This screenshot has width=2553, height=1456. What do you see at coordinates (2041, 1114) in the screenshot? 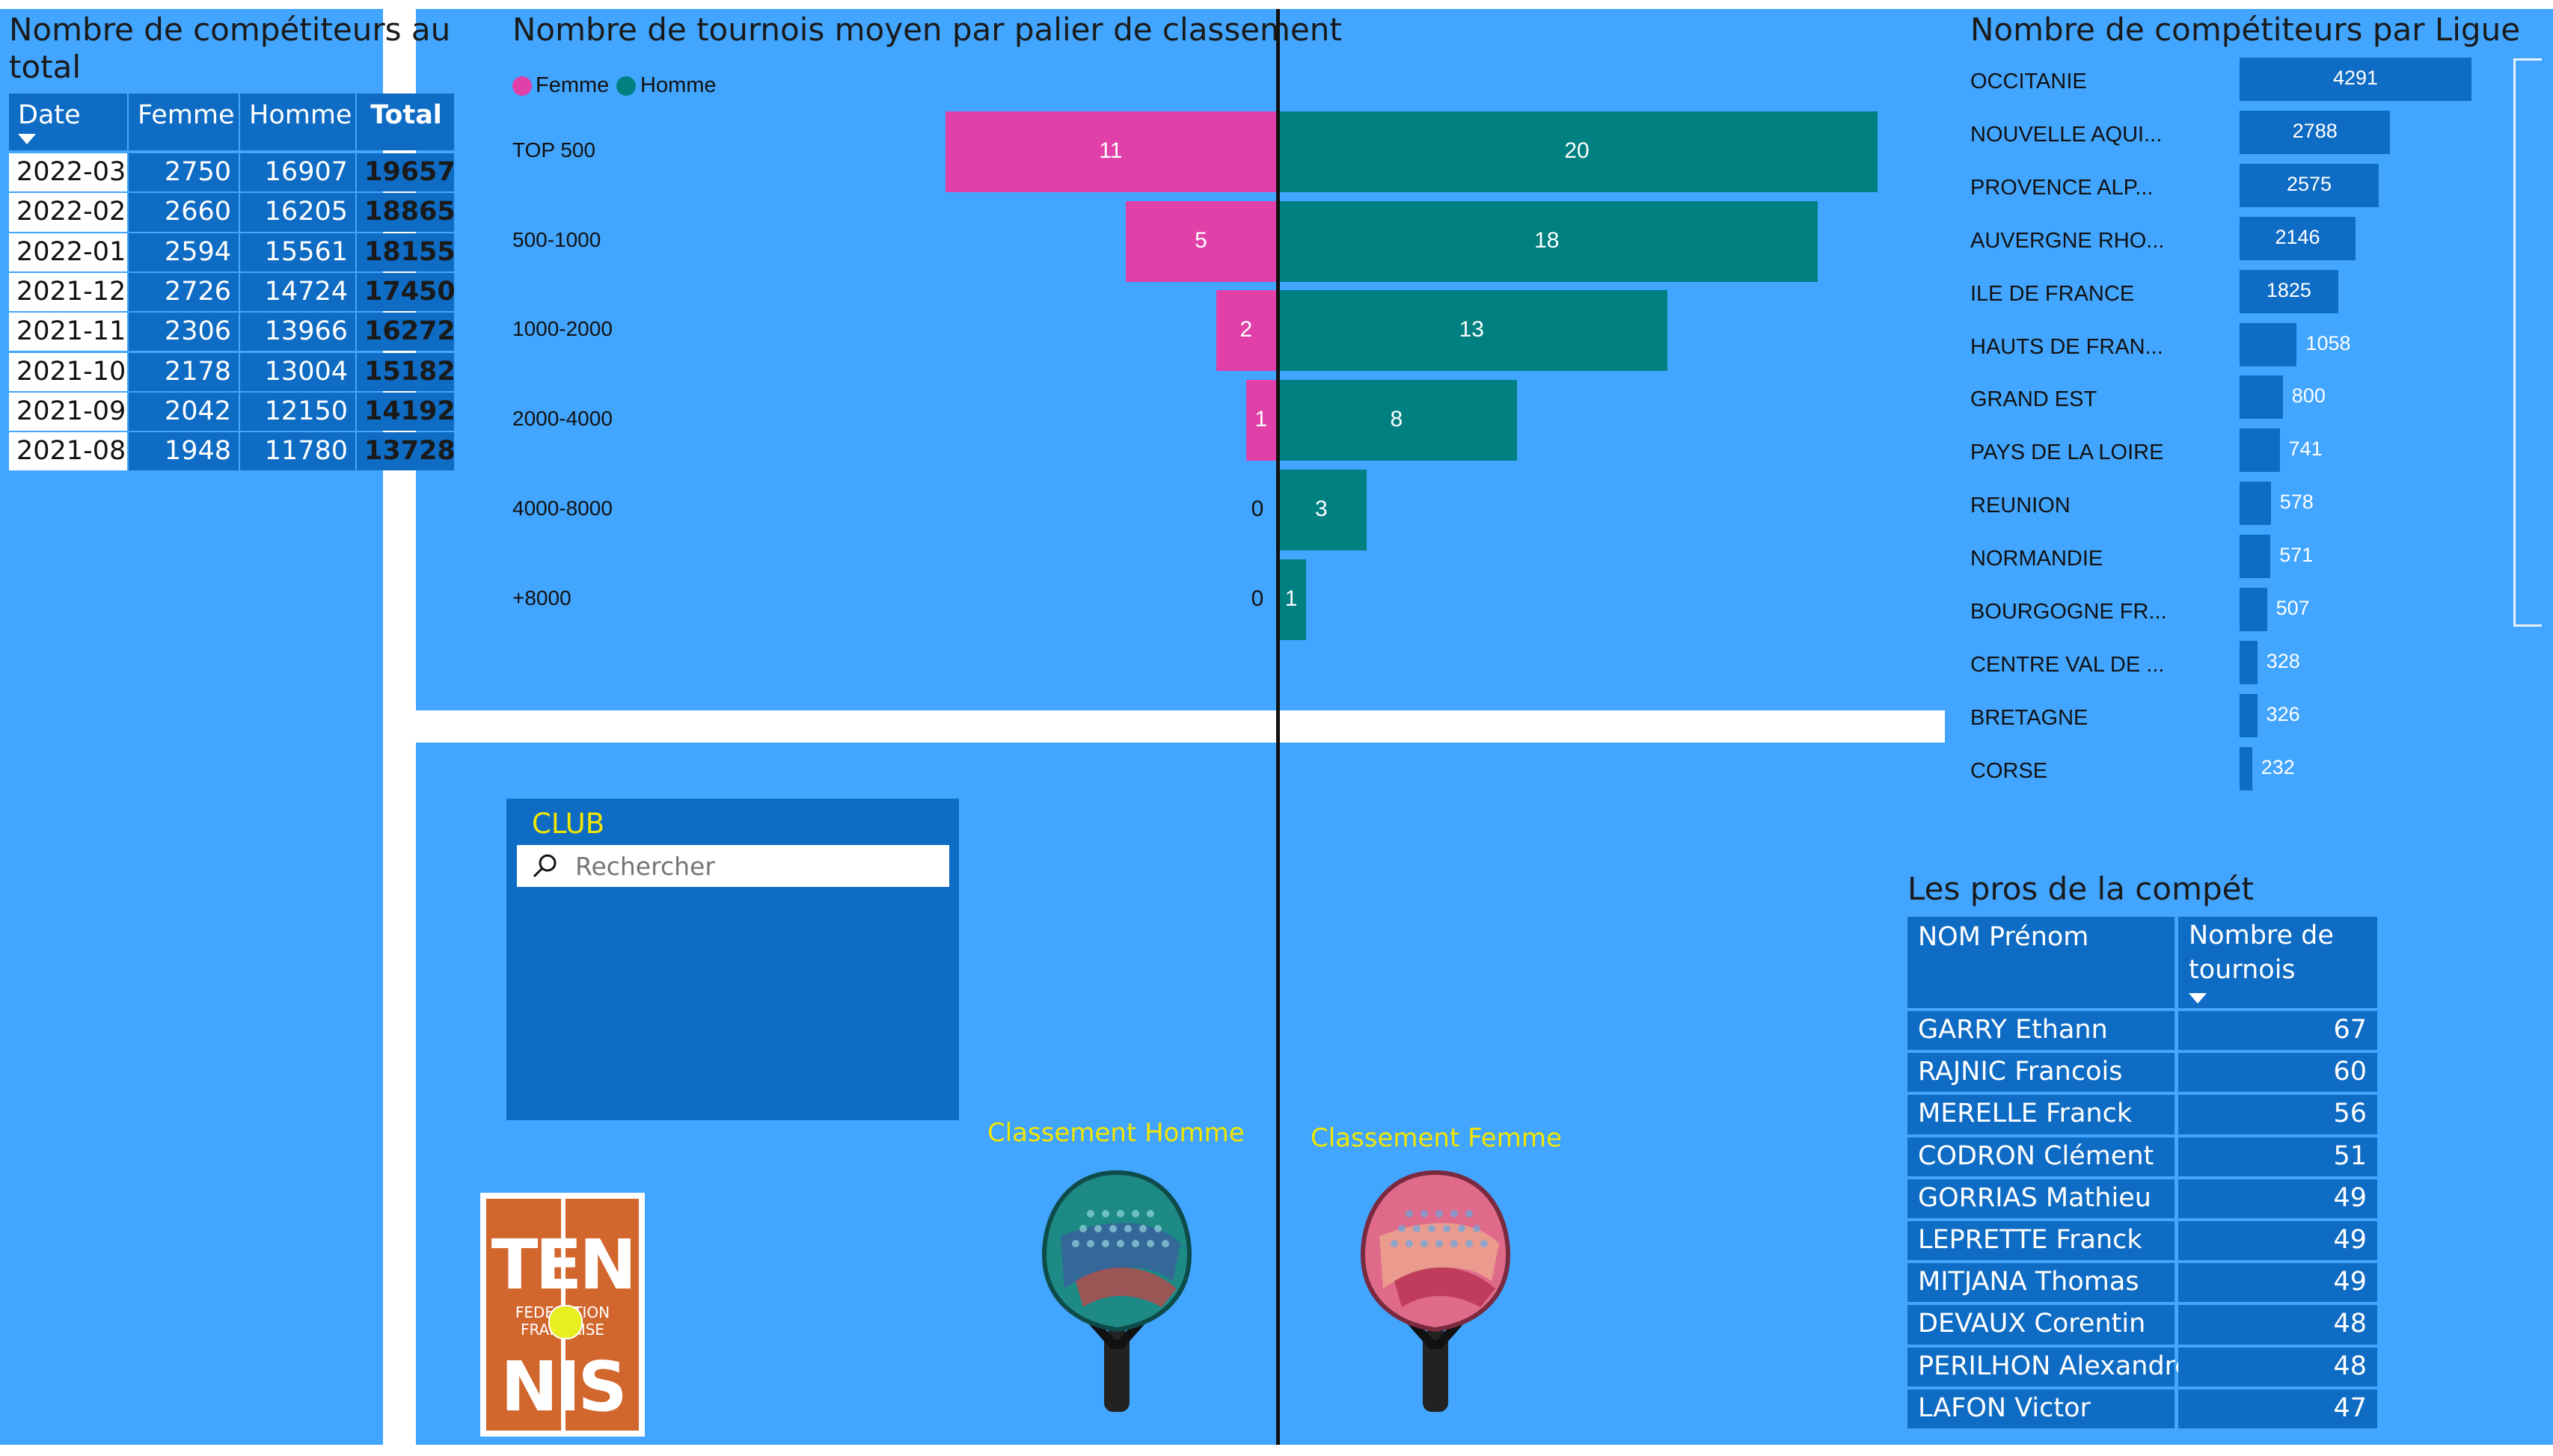
I see `pro-name: MERELLE Franck` at bounding box center [2041, 1114].